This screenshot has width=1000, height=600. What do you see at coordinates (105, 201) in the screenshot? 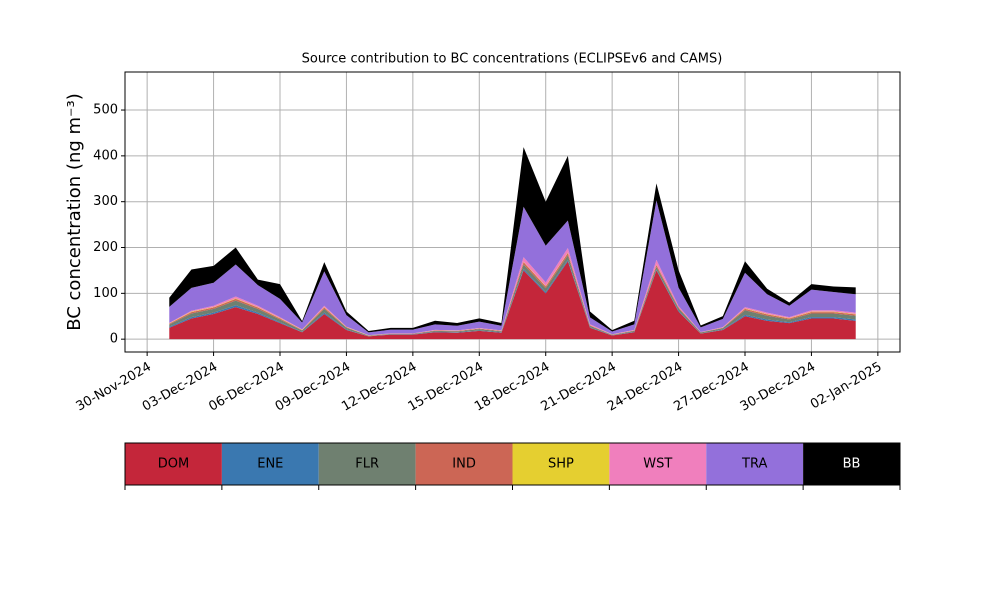
I see `y-tick-label: 300` at bounding box center [105, 201].